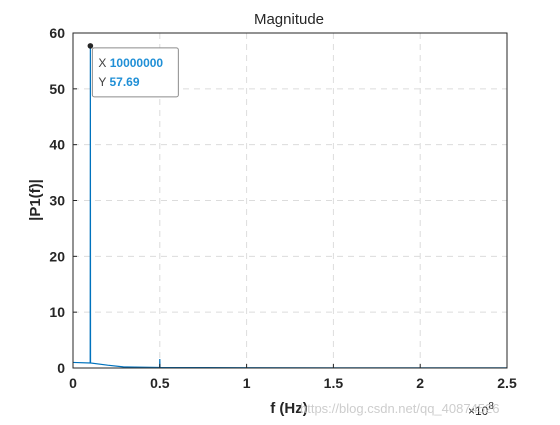 Image resolution: width=560 pixels, height=425 pixels. I want to click on y-tick-label: 10, so click(57, 312).